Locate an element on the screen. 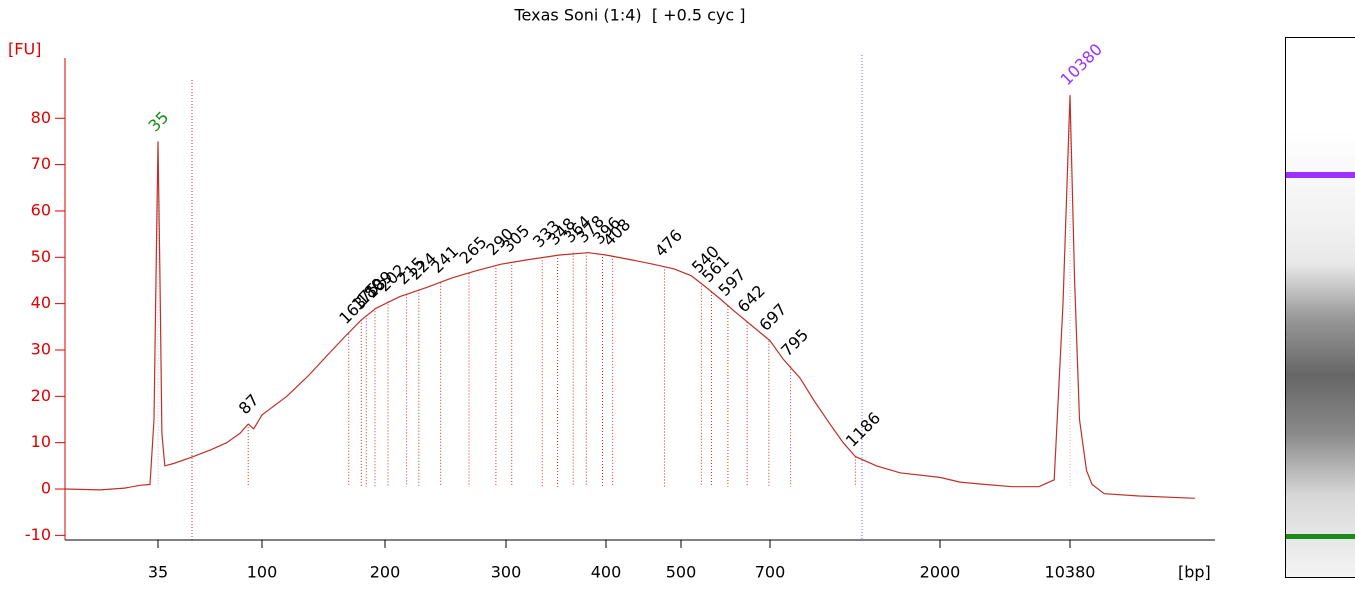 The image size is (1355, 607). upper-marker-band is located at coordinates (1320, 175).